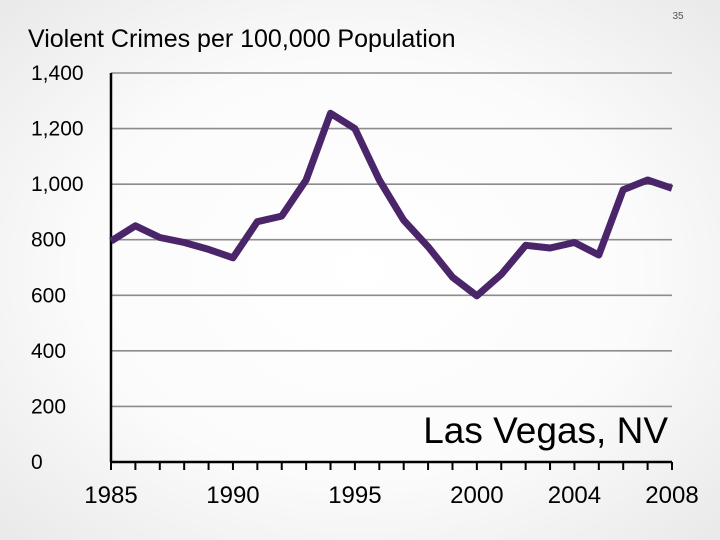  I want to click on y-tick-labels: 0 200 400 600 800 1,000 1,200 1,400, so click(57, 268).